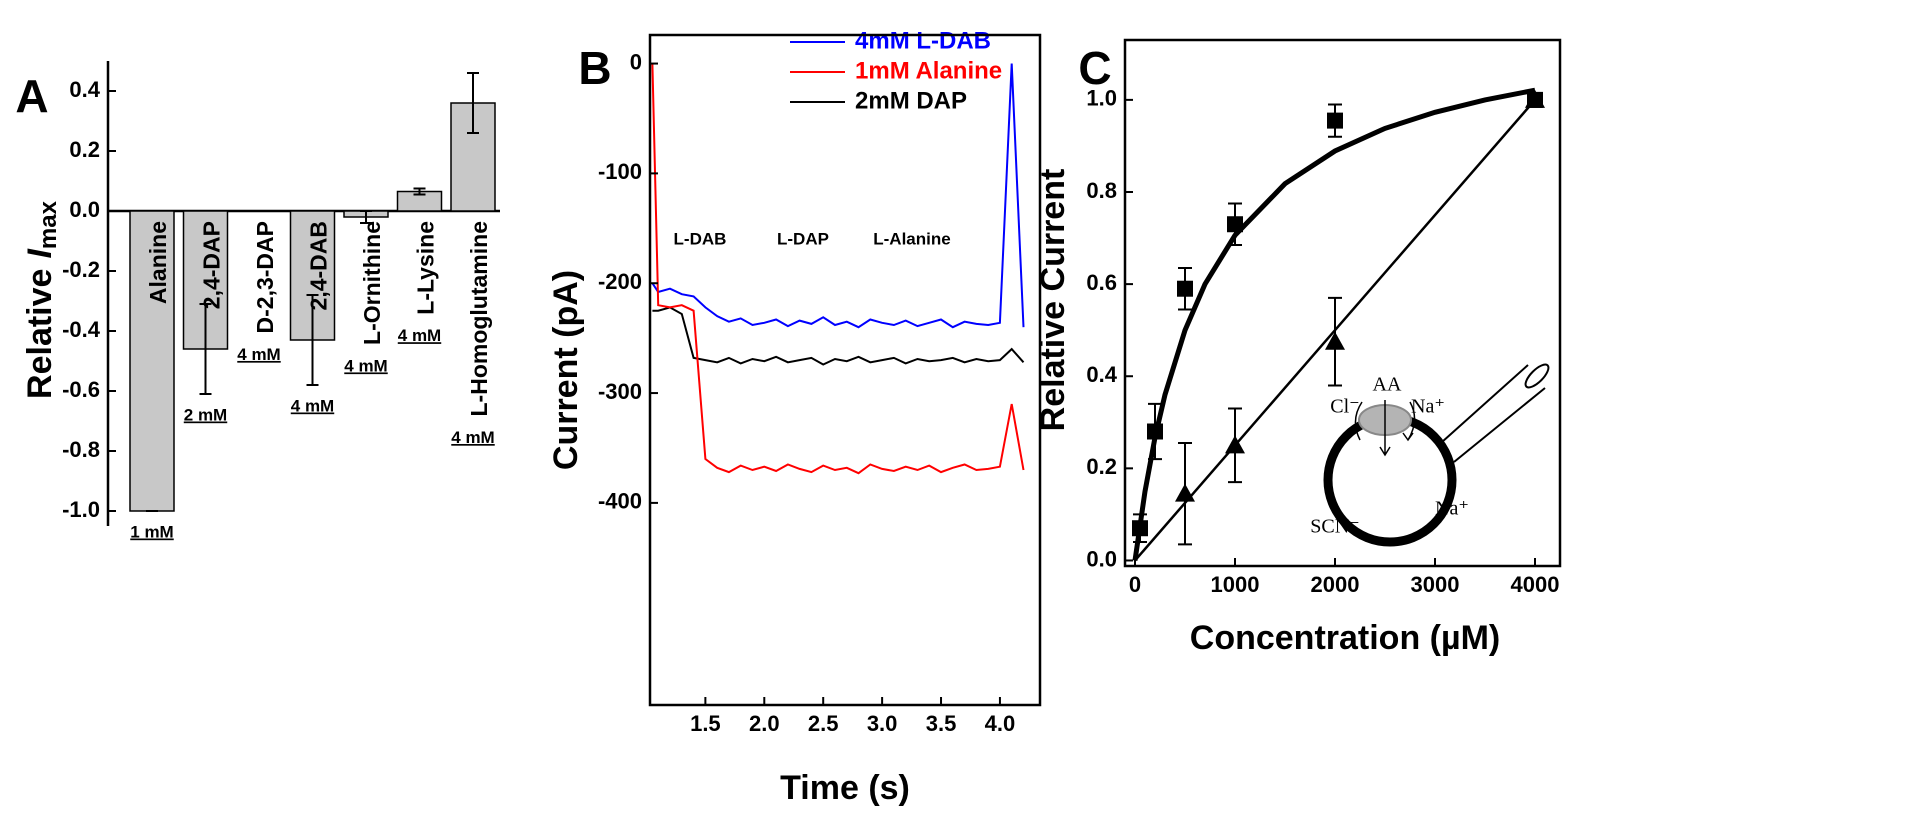 The height and width of the screenshot is (819, 1920). I want to click on panel-label: B, so click(594, 68).